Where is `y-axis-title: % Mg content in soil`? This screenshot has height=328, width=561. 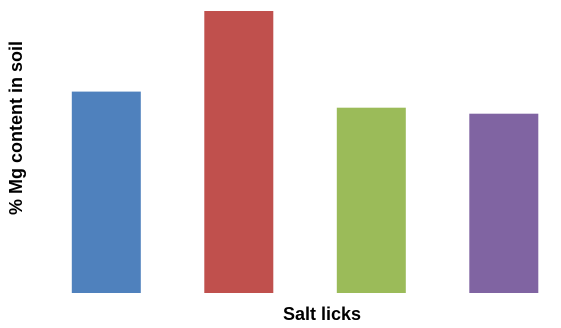
y-axis-title: % Mg content in soil is located at coordinates (16, 128).